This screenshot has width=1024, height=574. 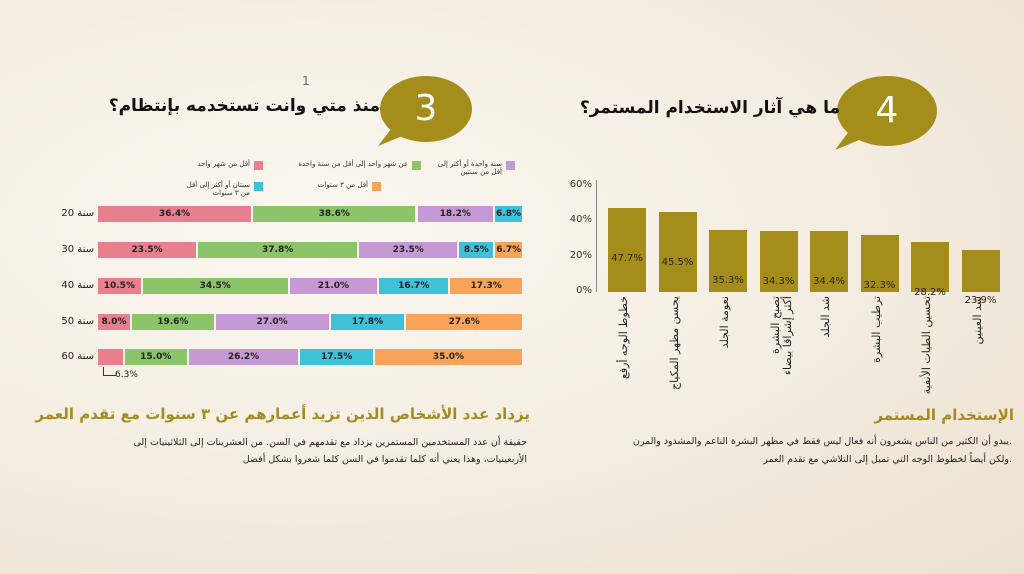 I want to click on note-label: 6.3%, so click(x=126, y=375).